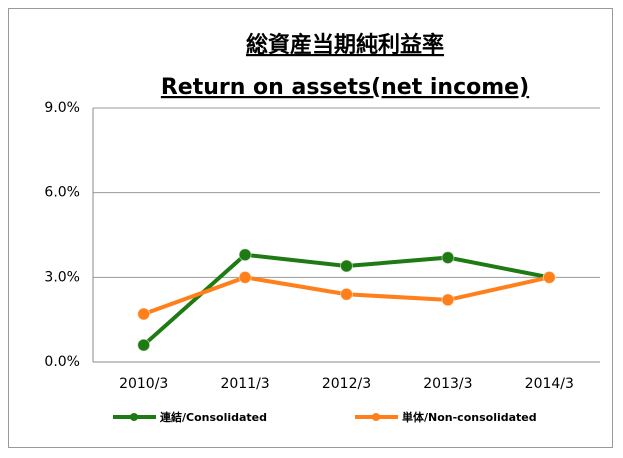 The width and height of the screenshot is (623, 458). What do you see at coordinates (447, 384) in the screenshot?
I see `x-tick-label: 2013/3` at bounding box center [447, 384].